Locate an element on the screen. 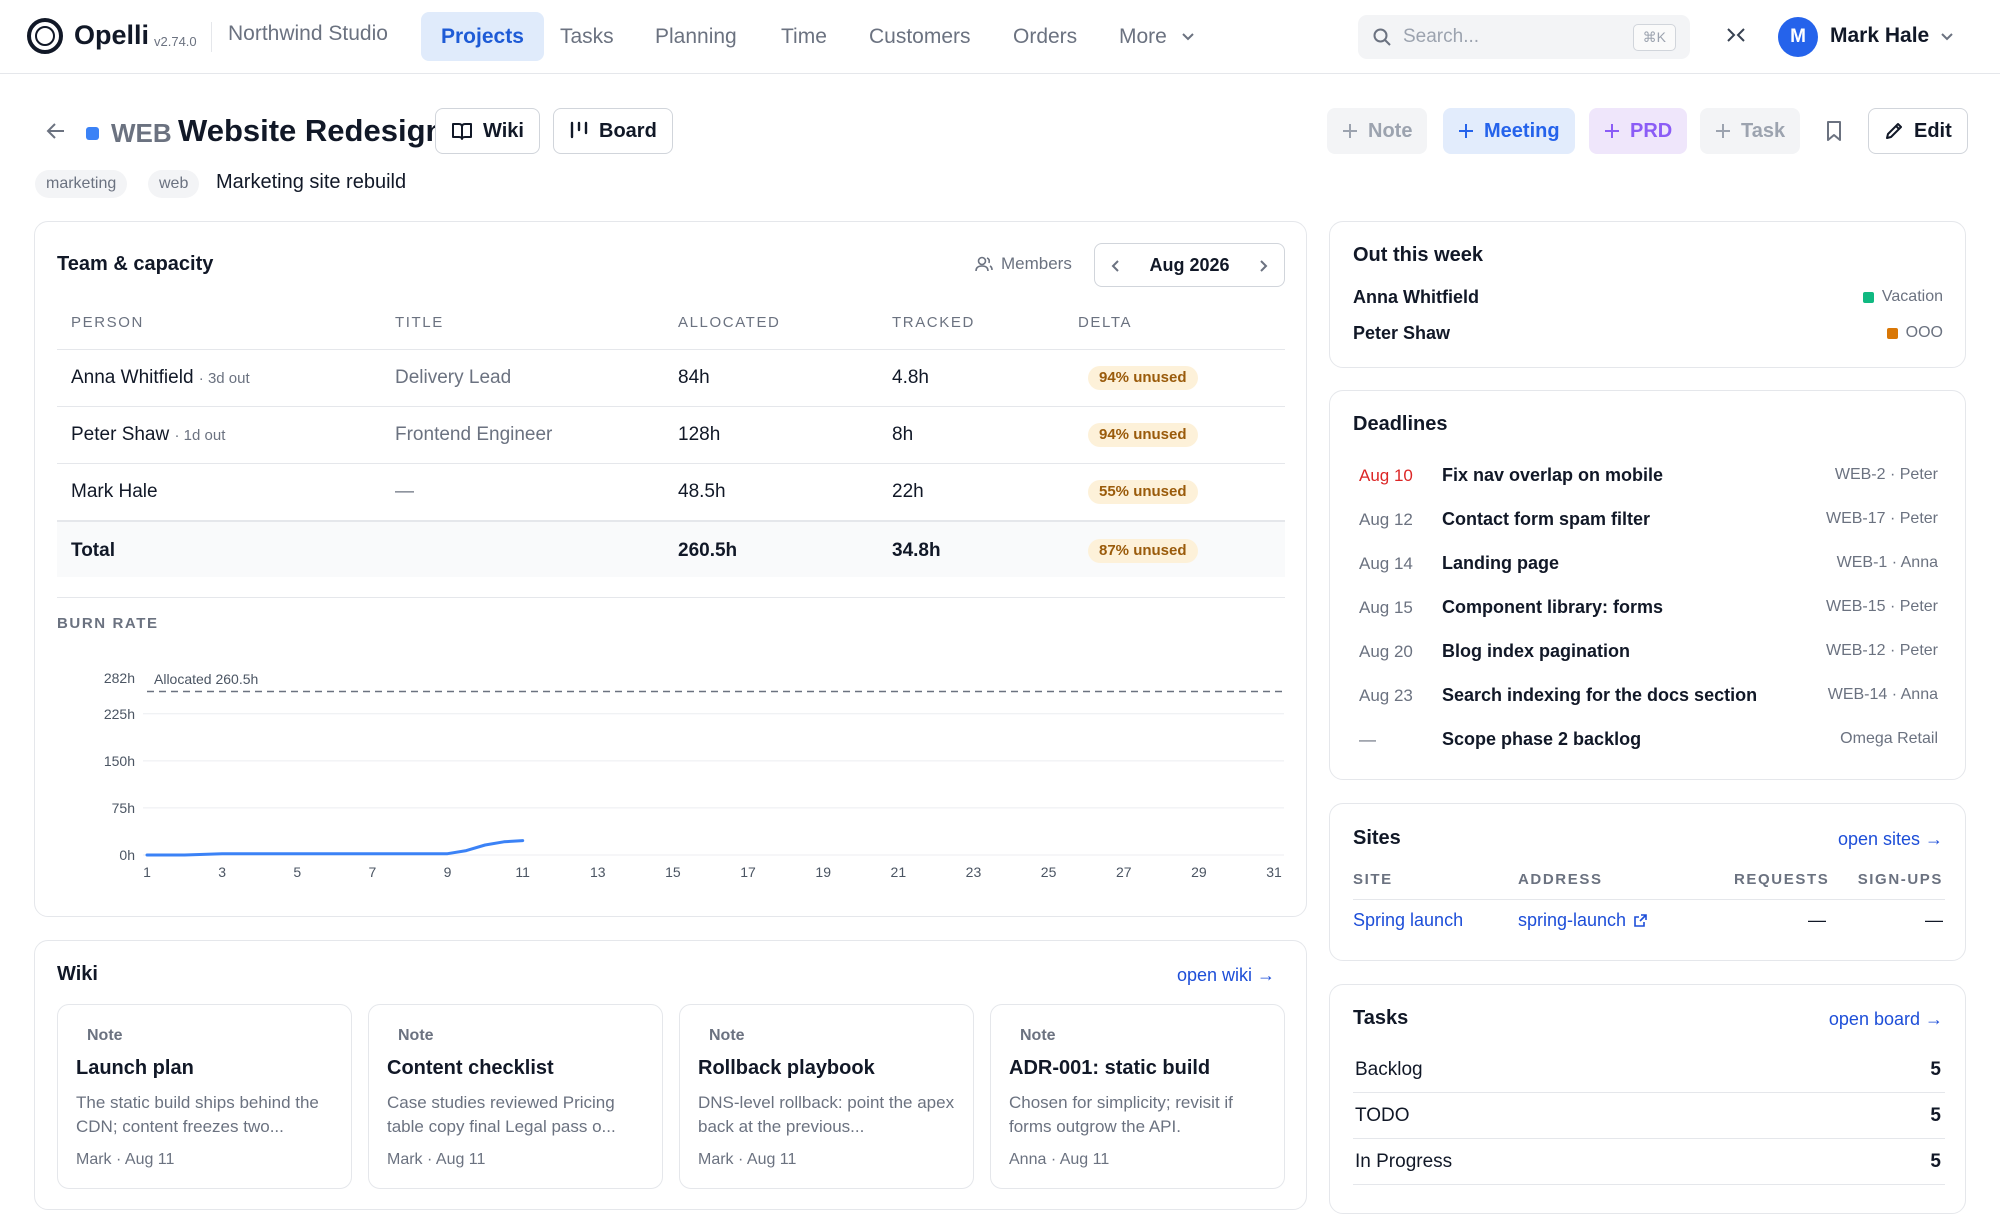 The height and width of the screenshot is (1214, 2000). deadline-reference: WEB-15 · Peter is located at coordinates (1881, 606).